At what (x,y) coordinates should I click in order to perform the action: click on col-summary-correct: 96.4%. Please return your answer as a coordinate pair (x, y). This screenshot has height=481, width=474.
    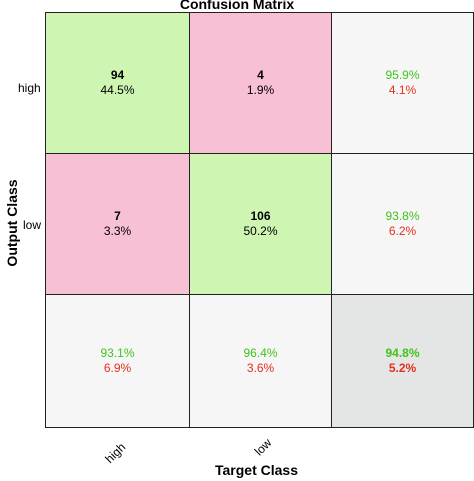
    Looking at the image, I should click on (260, 353).